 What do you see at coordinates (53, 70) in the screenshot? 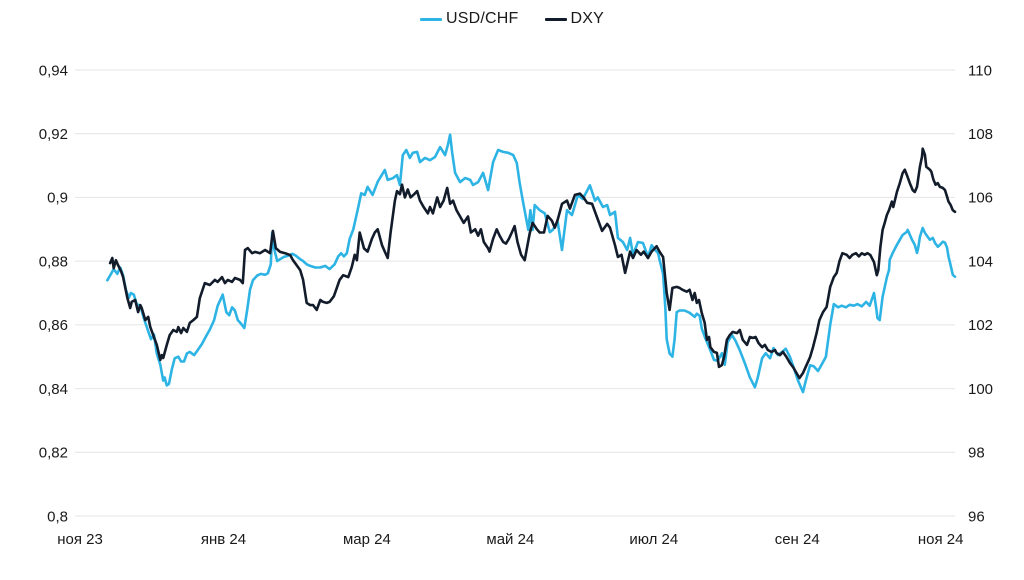
I see `left-axis-tick-label: 0,94` at bounding box center [53, 70].